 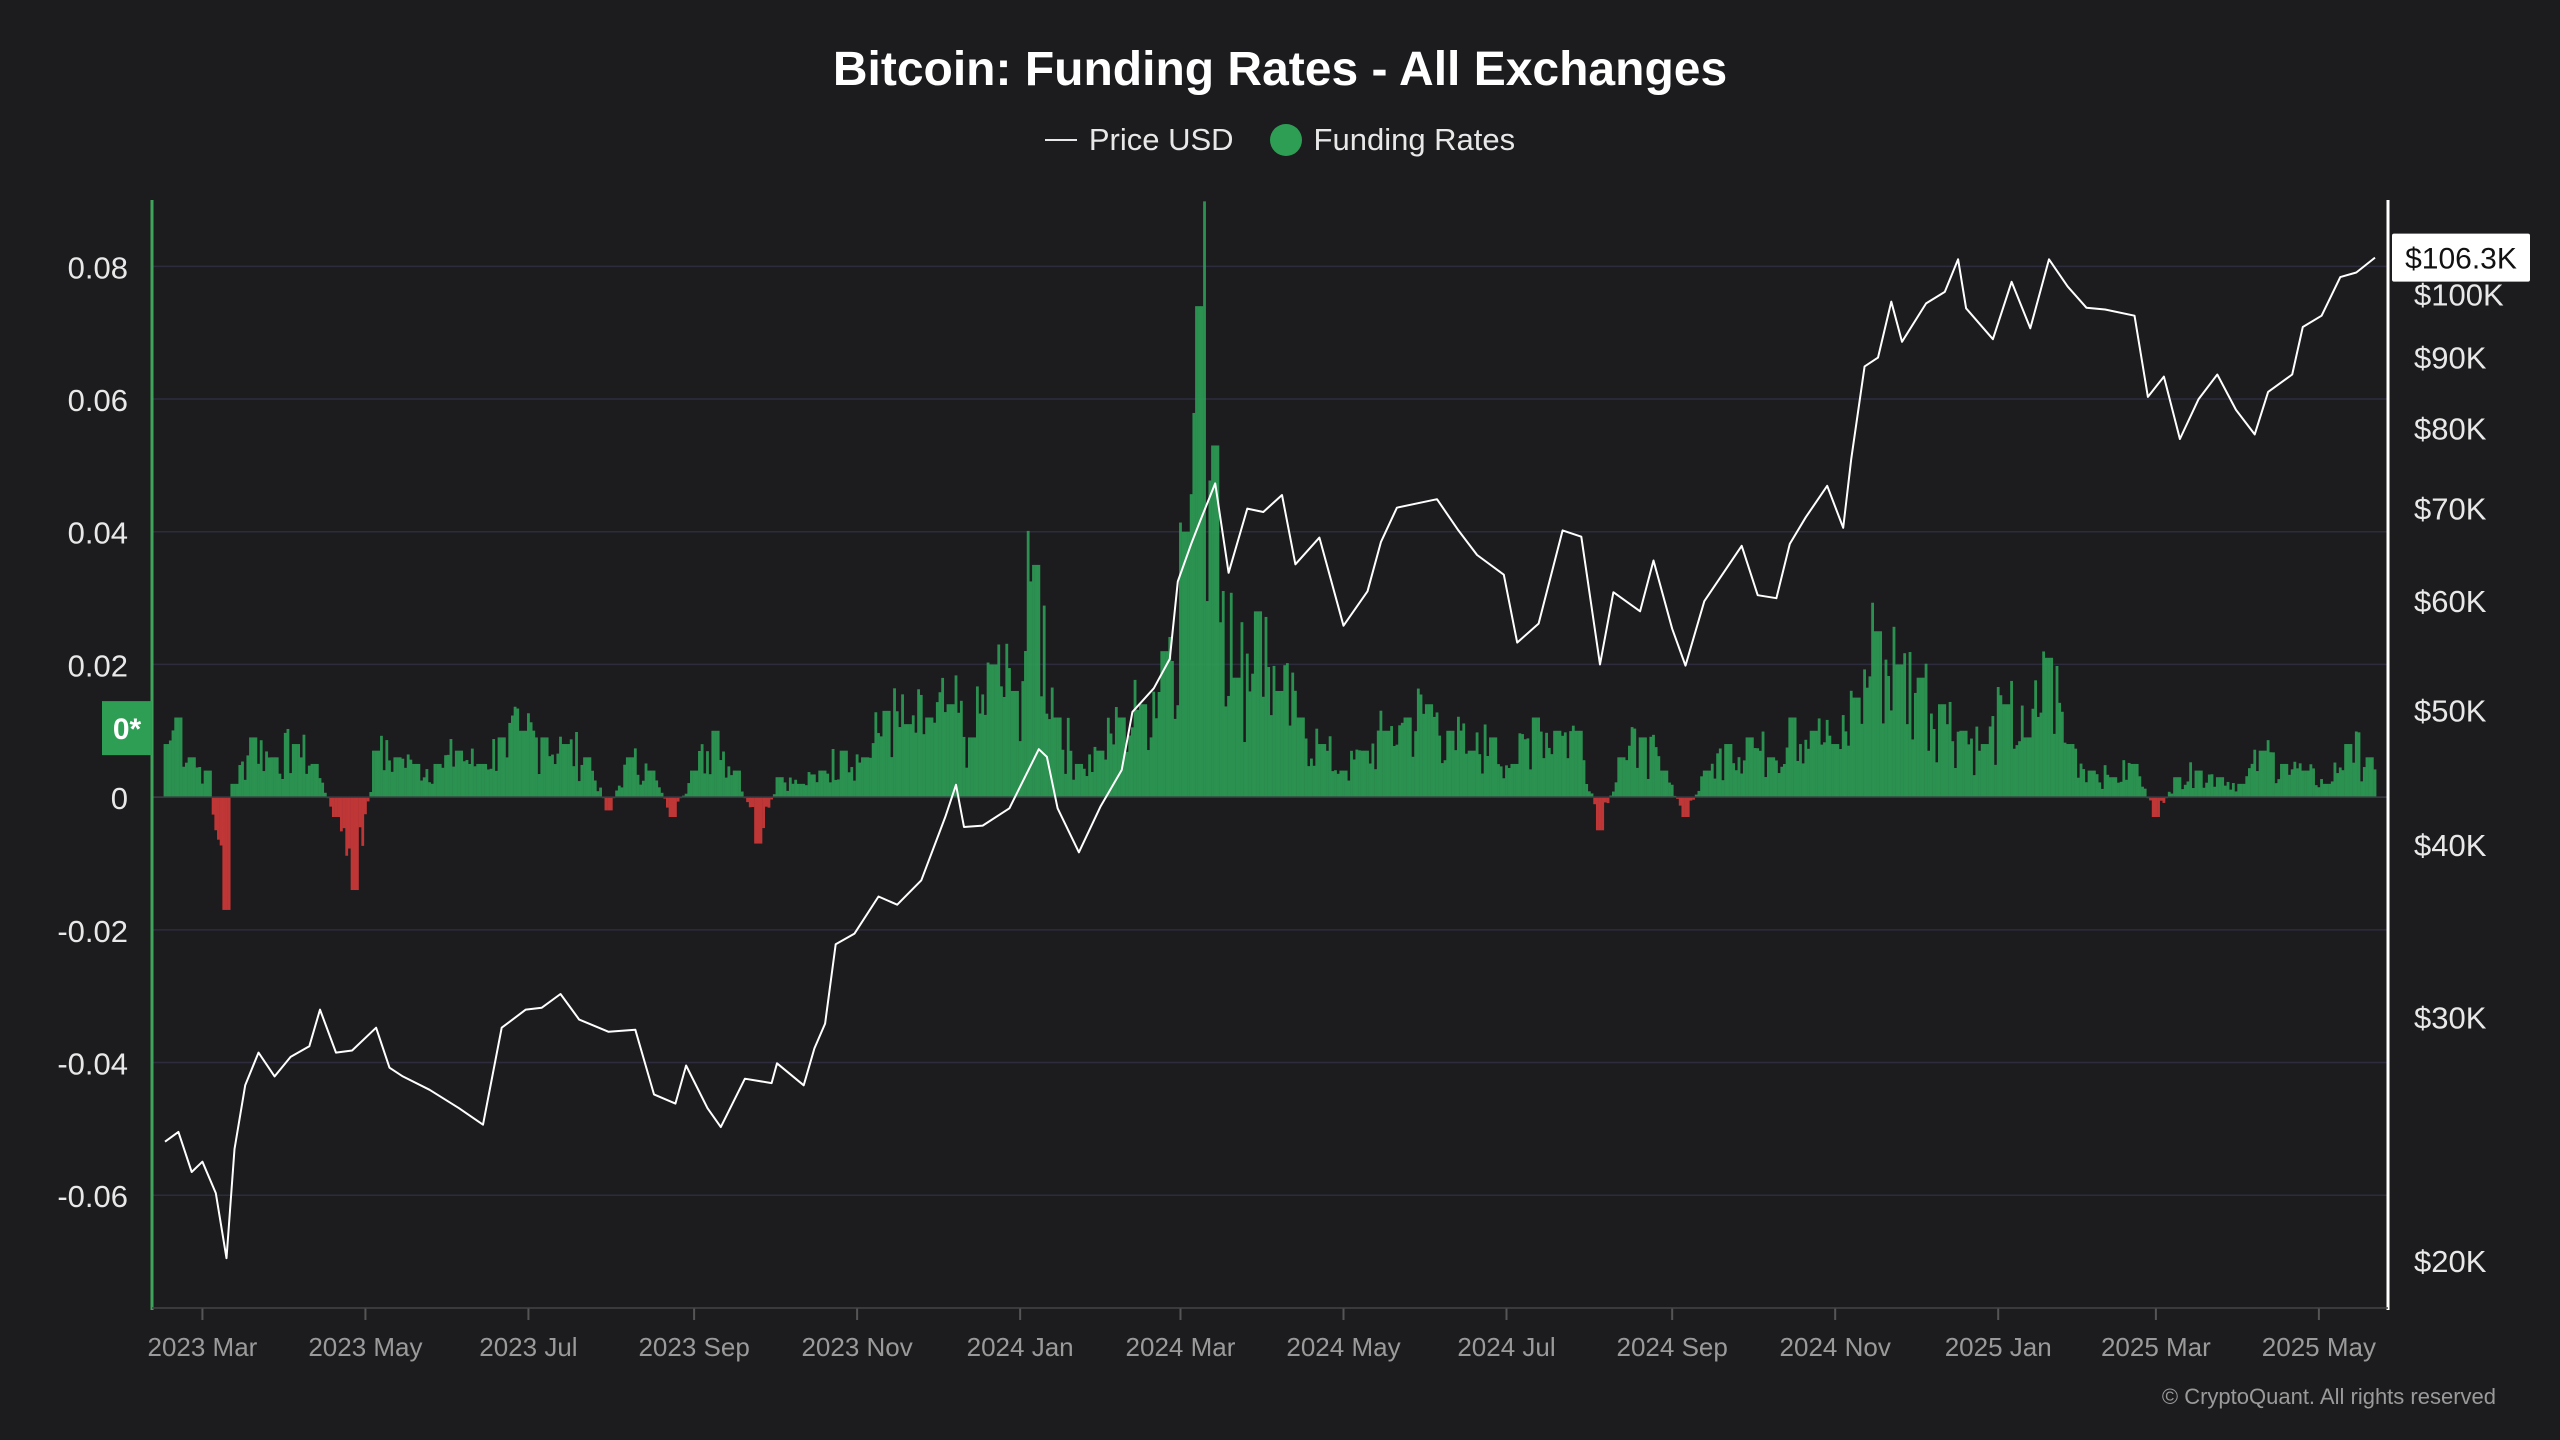 What do you see at coordinates (1280, 69) in the screenshot?
I see `chart-title: Bitcoin: Funding Rates - All Exchanges` at bounding box center [1280, 69].